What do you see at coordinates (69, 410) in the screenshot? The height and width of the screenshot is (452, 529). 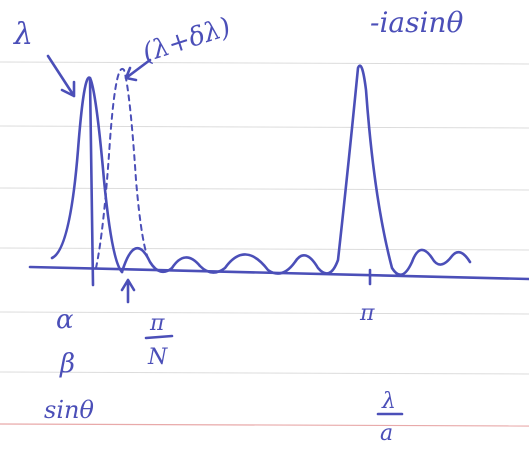 I see `label: sinθ` at bounding box center [69, 410].